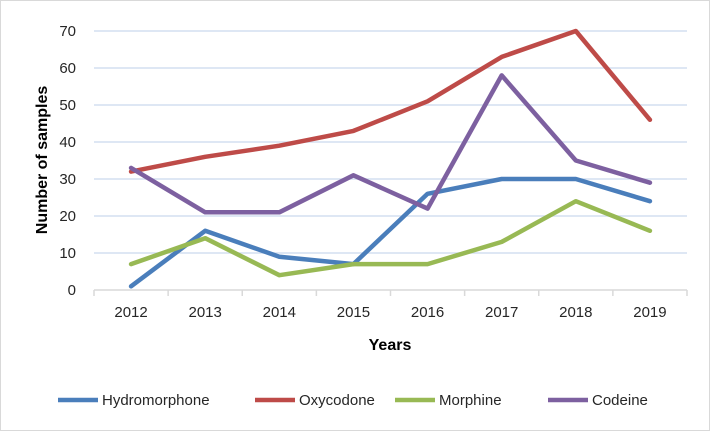 Image resolution: width=710 pixels, height=431 pixels. I want to click on y-tick-label: 20, so click(67, 216).